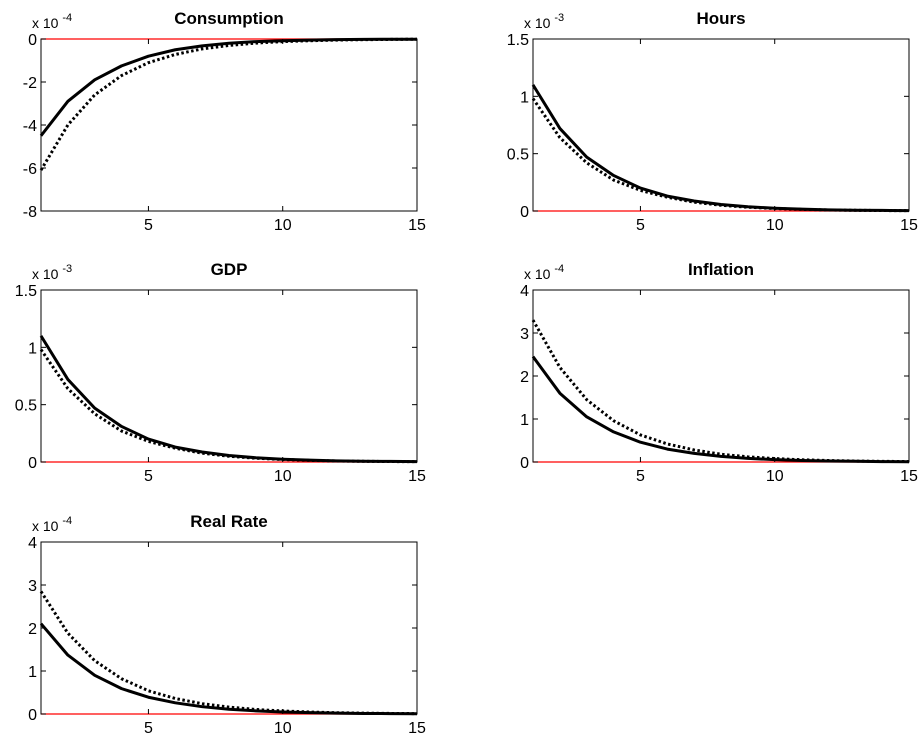 This screenshot has height=740, width=920. What do you see at coordinates (721, 269) in the screenshot?
I see `panel-title: Inflation` at bounding box center [721, 269].